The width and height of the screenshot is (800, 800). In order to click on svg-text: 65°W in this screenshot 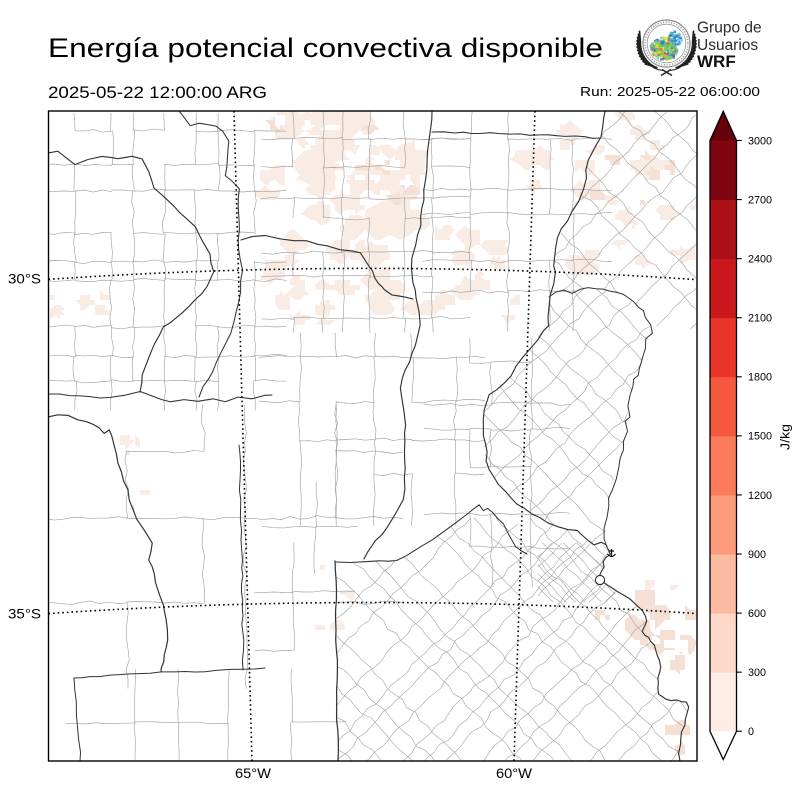, I will do `click(253, 773)`.